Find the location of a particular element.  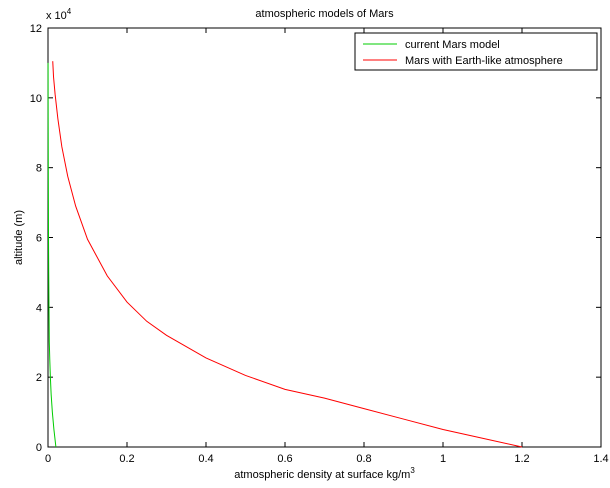

y-tick-label: 0 is located at coordinates (39, 448).